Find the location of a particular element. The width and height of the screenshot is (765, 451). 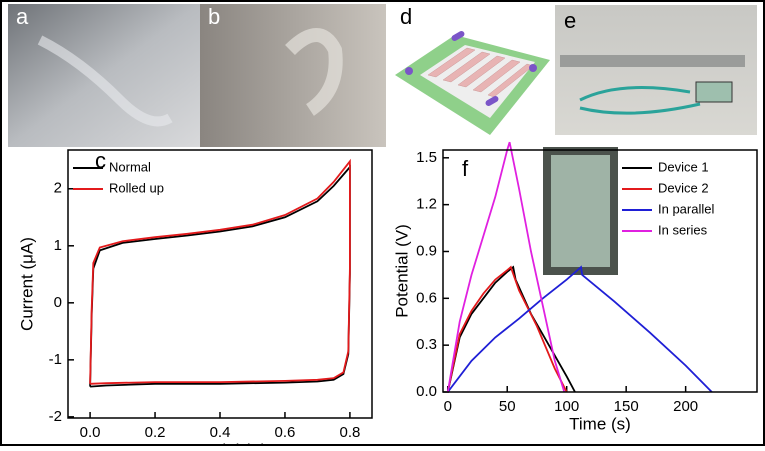

y-tick-label: 1 is located at coordinates (58, 245).